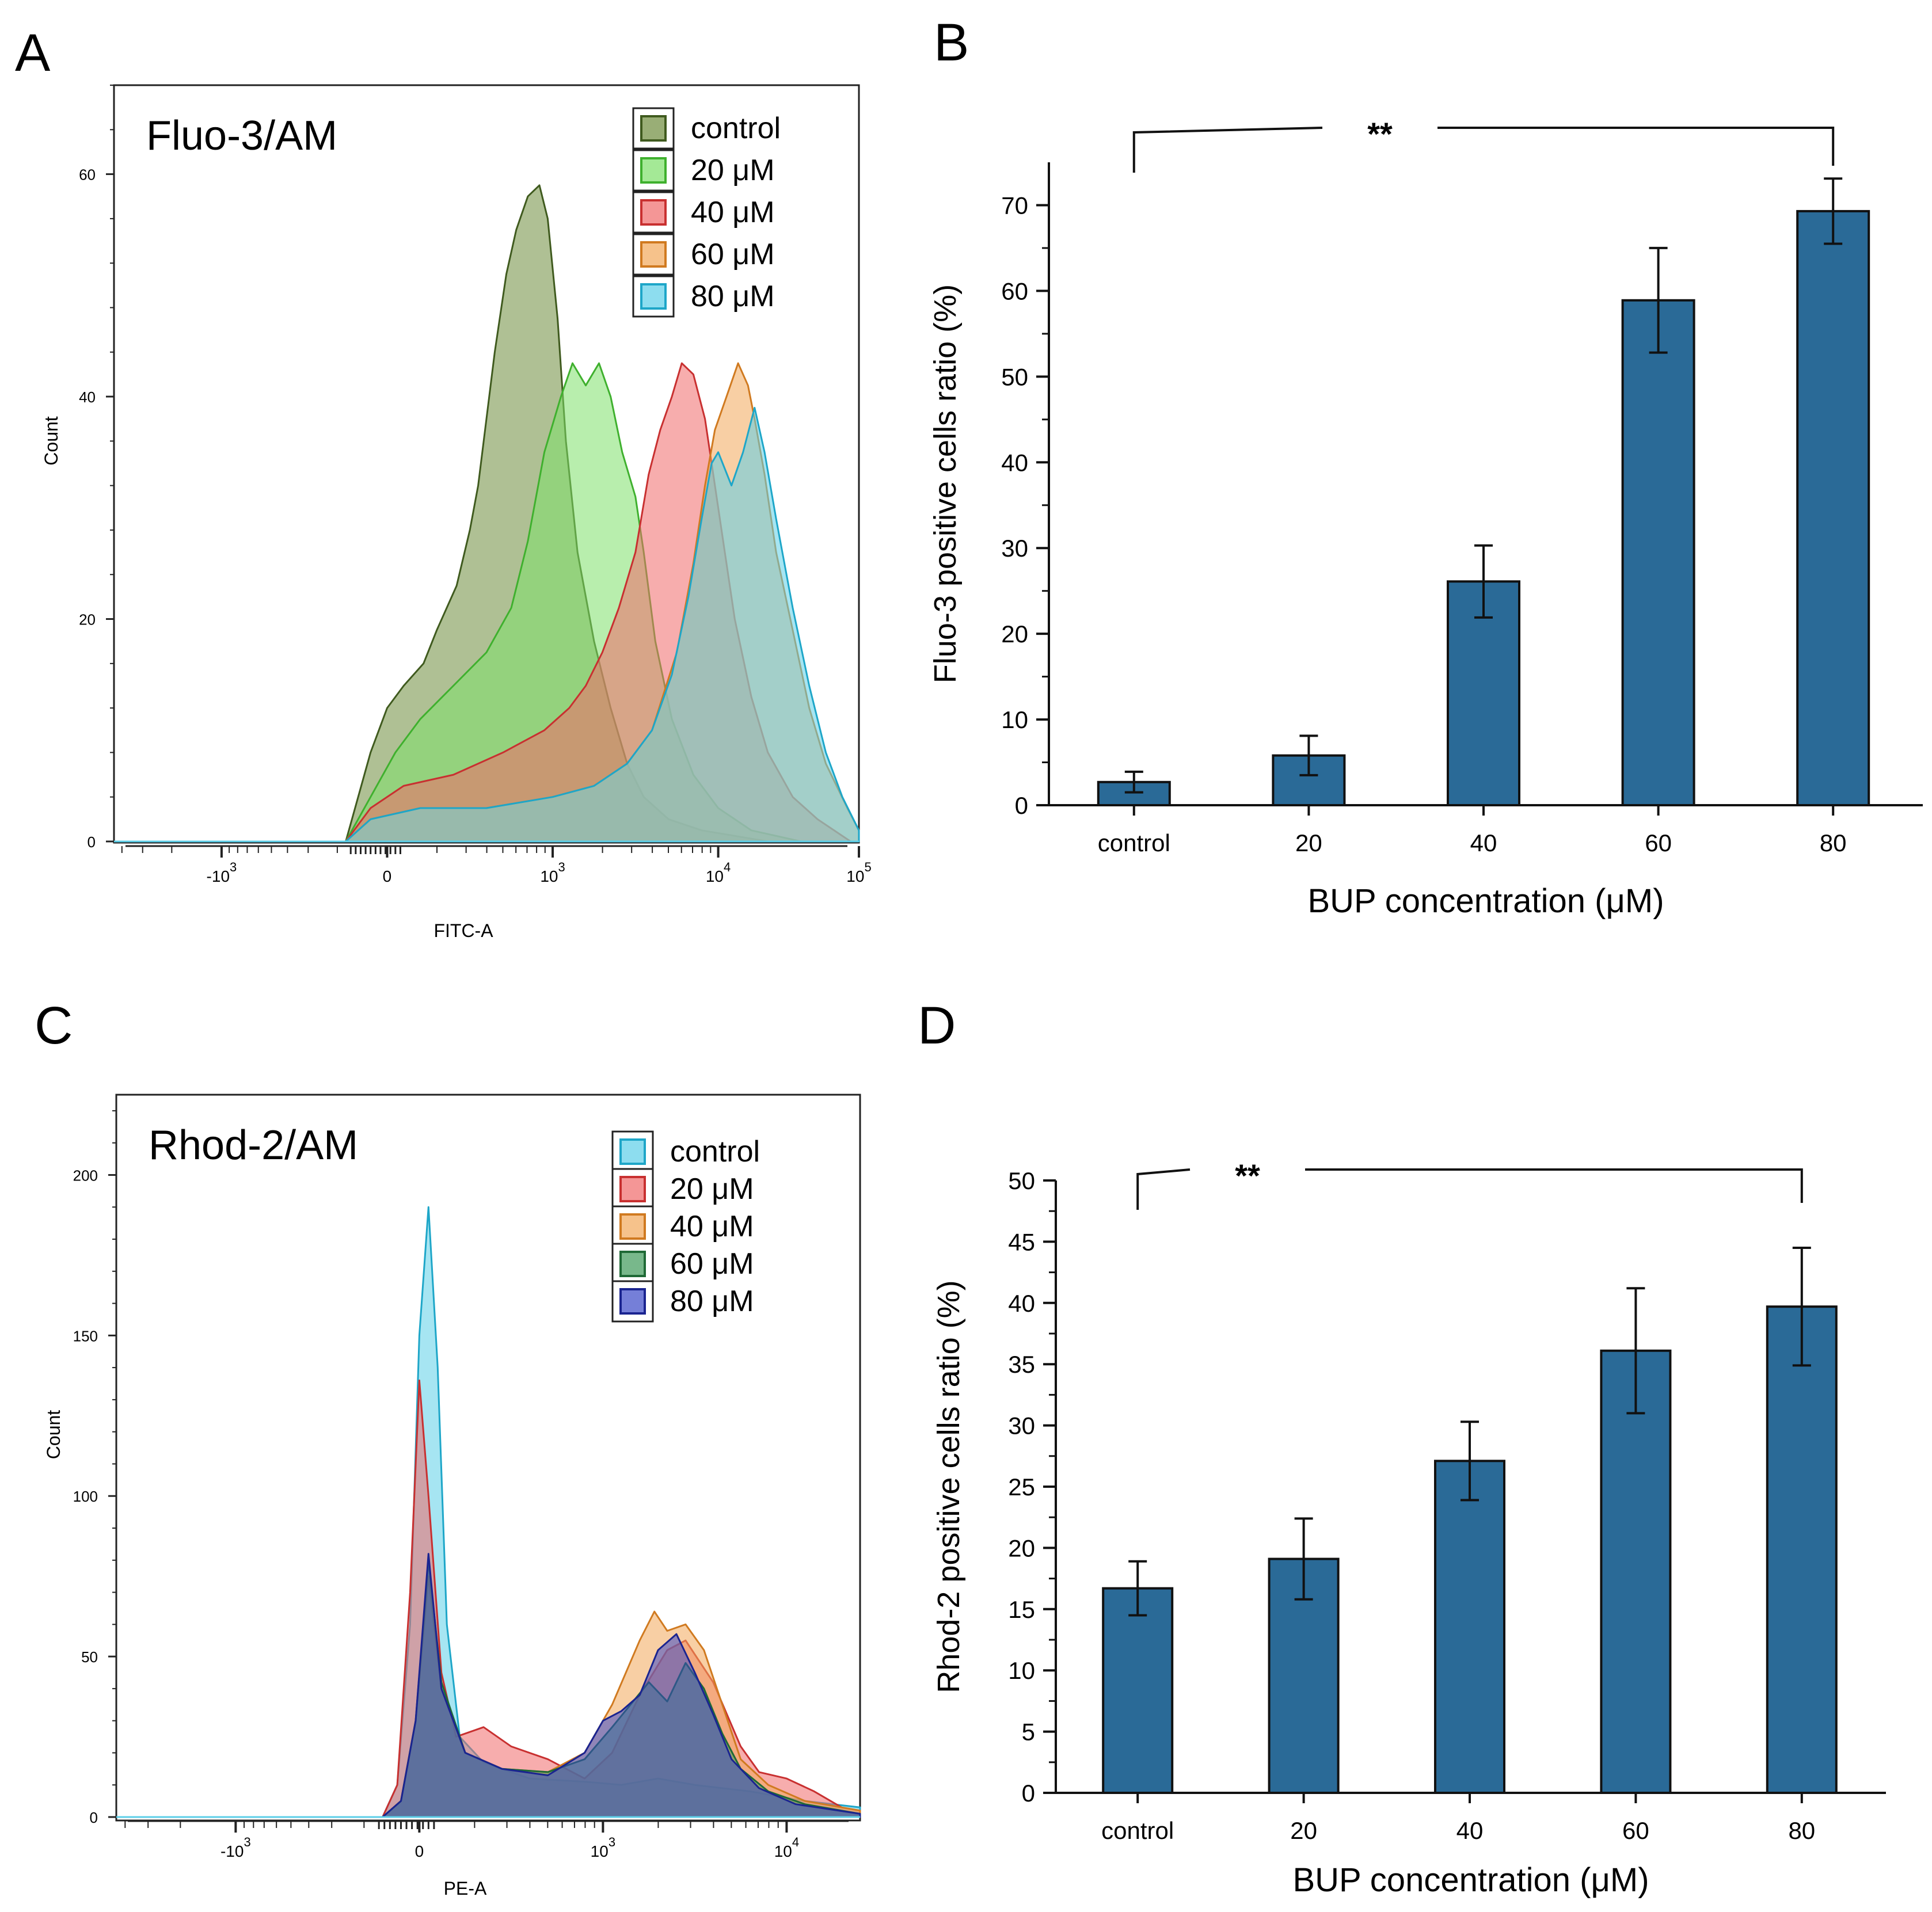  Describe the element at coordinates (1021, 1609) in the screenshot. I see `y-tick-label: 15` at that location.